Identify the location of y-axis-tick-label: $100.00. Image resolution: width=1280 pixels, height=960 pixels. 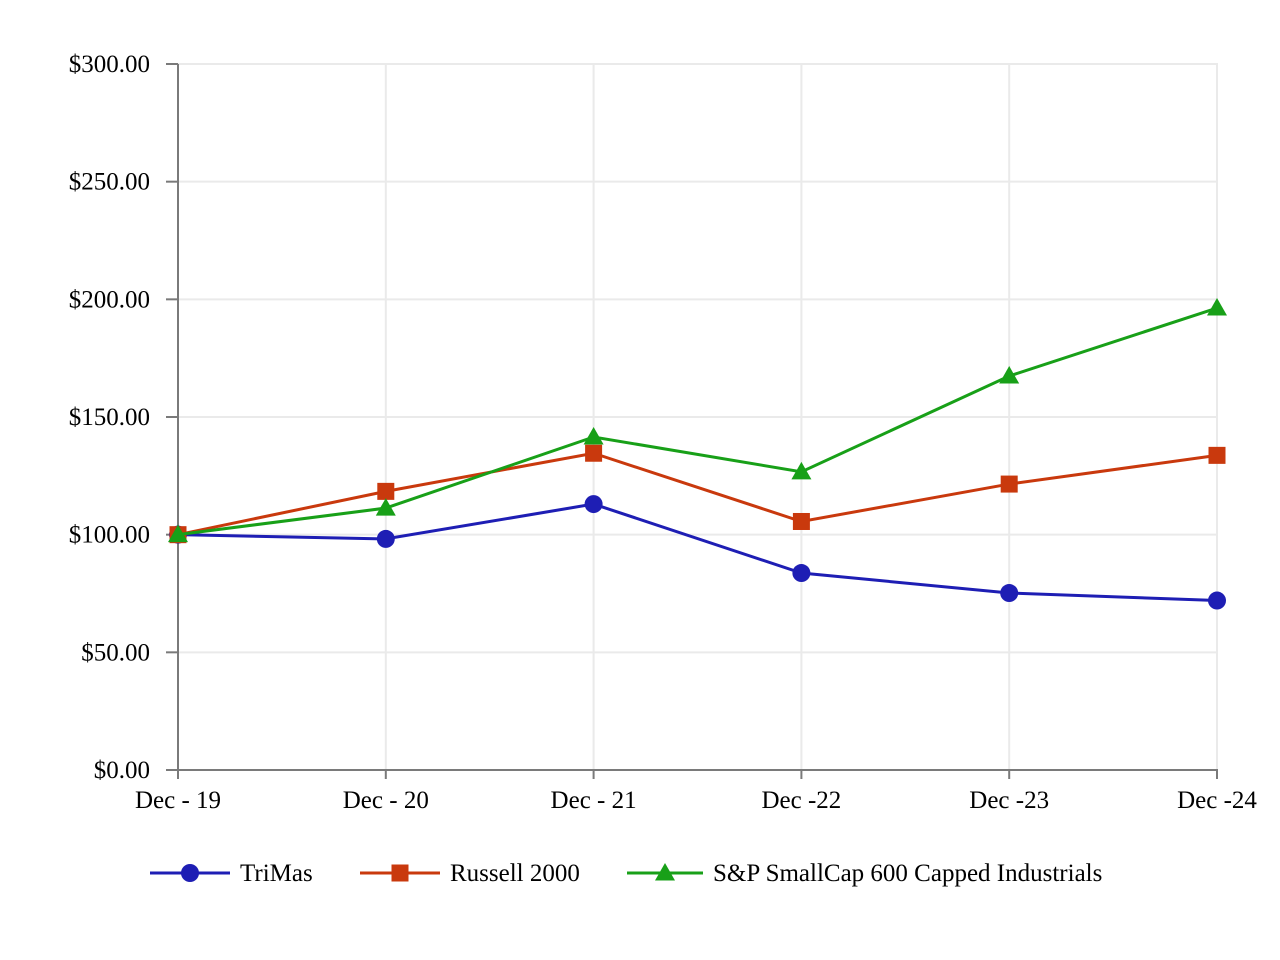
(109, 535).